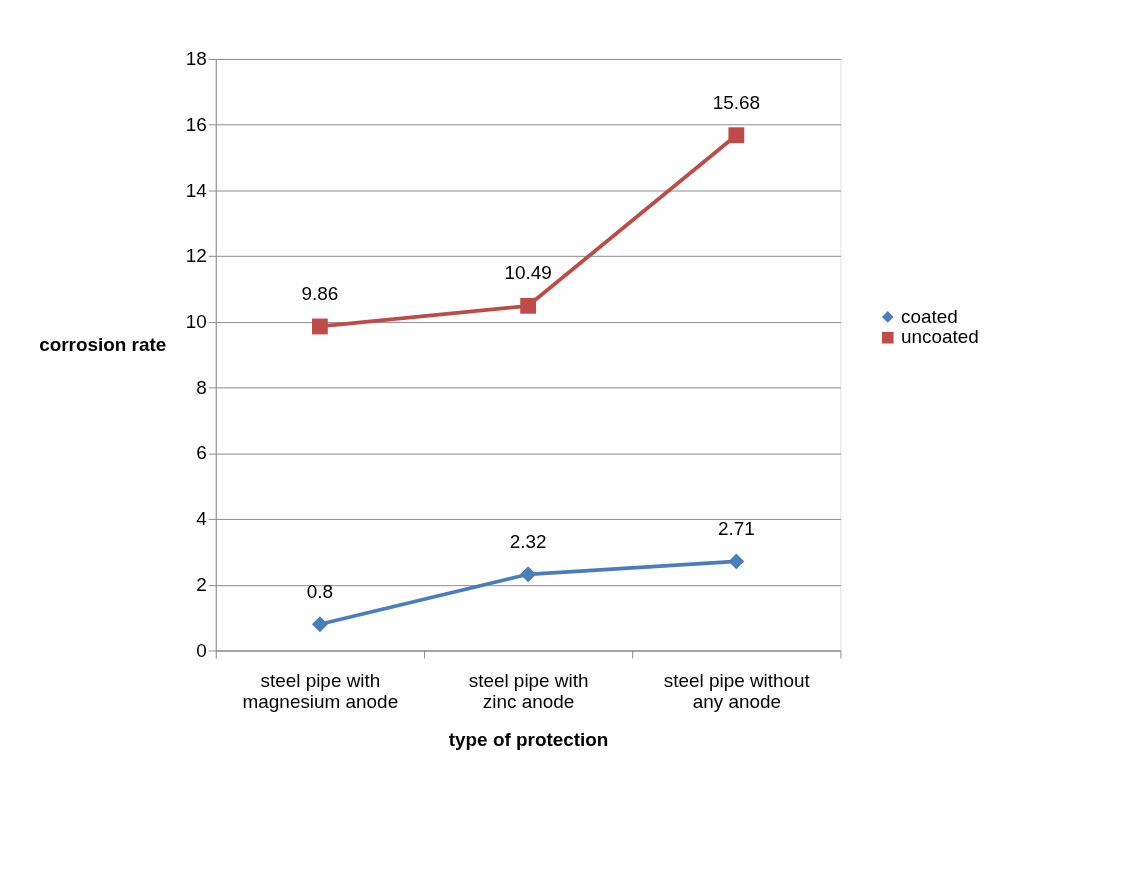  What do you see at coordinates (320, 690) in the screenshot?
I see `x-tick-label: steel pipe with magnesium anode` at bounding box center [320, 690].